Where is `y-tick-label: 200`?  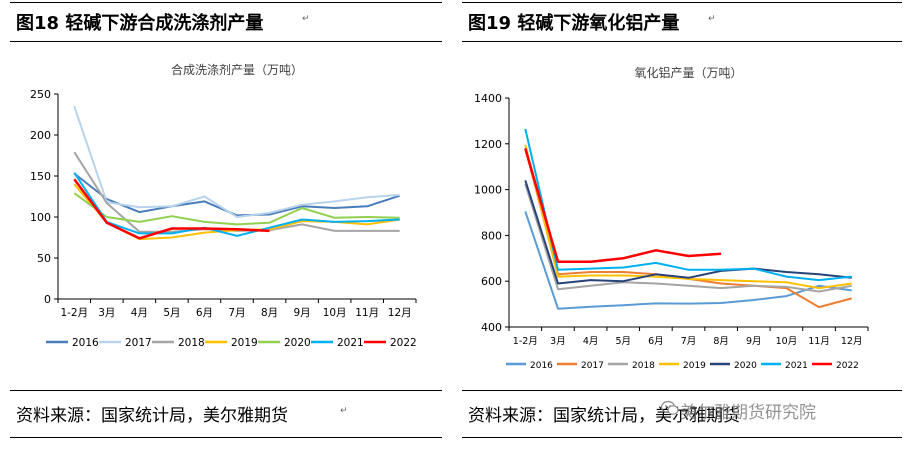 y-tick-label: 200 is located at coordinates (40, 135).